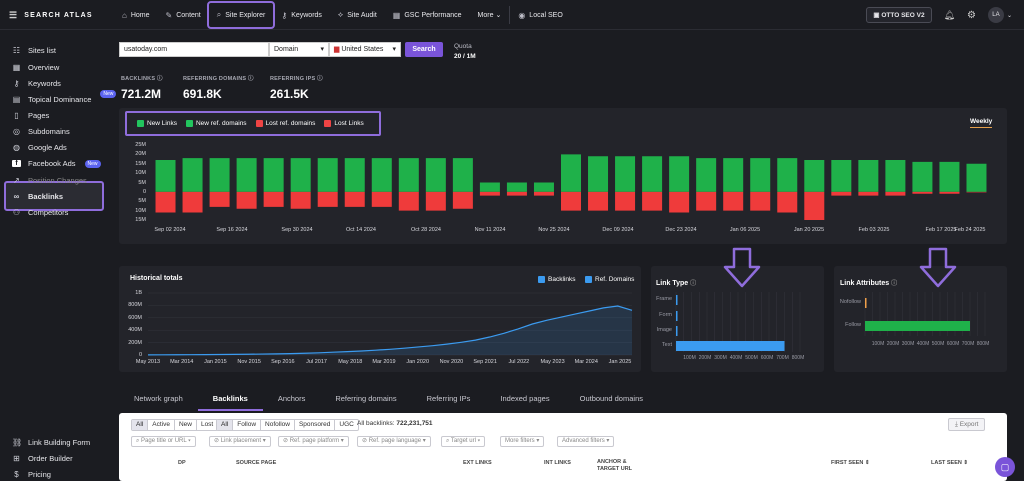 This screenshot has height=481, width=1024. Describe the element at coordinates (365, 441) in the screenshot. I see `filter-icon: ⊘` at that location.